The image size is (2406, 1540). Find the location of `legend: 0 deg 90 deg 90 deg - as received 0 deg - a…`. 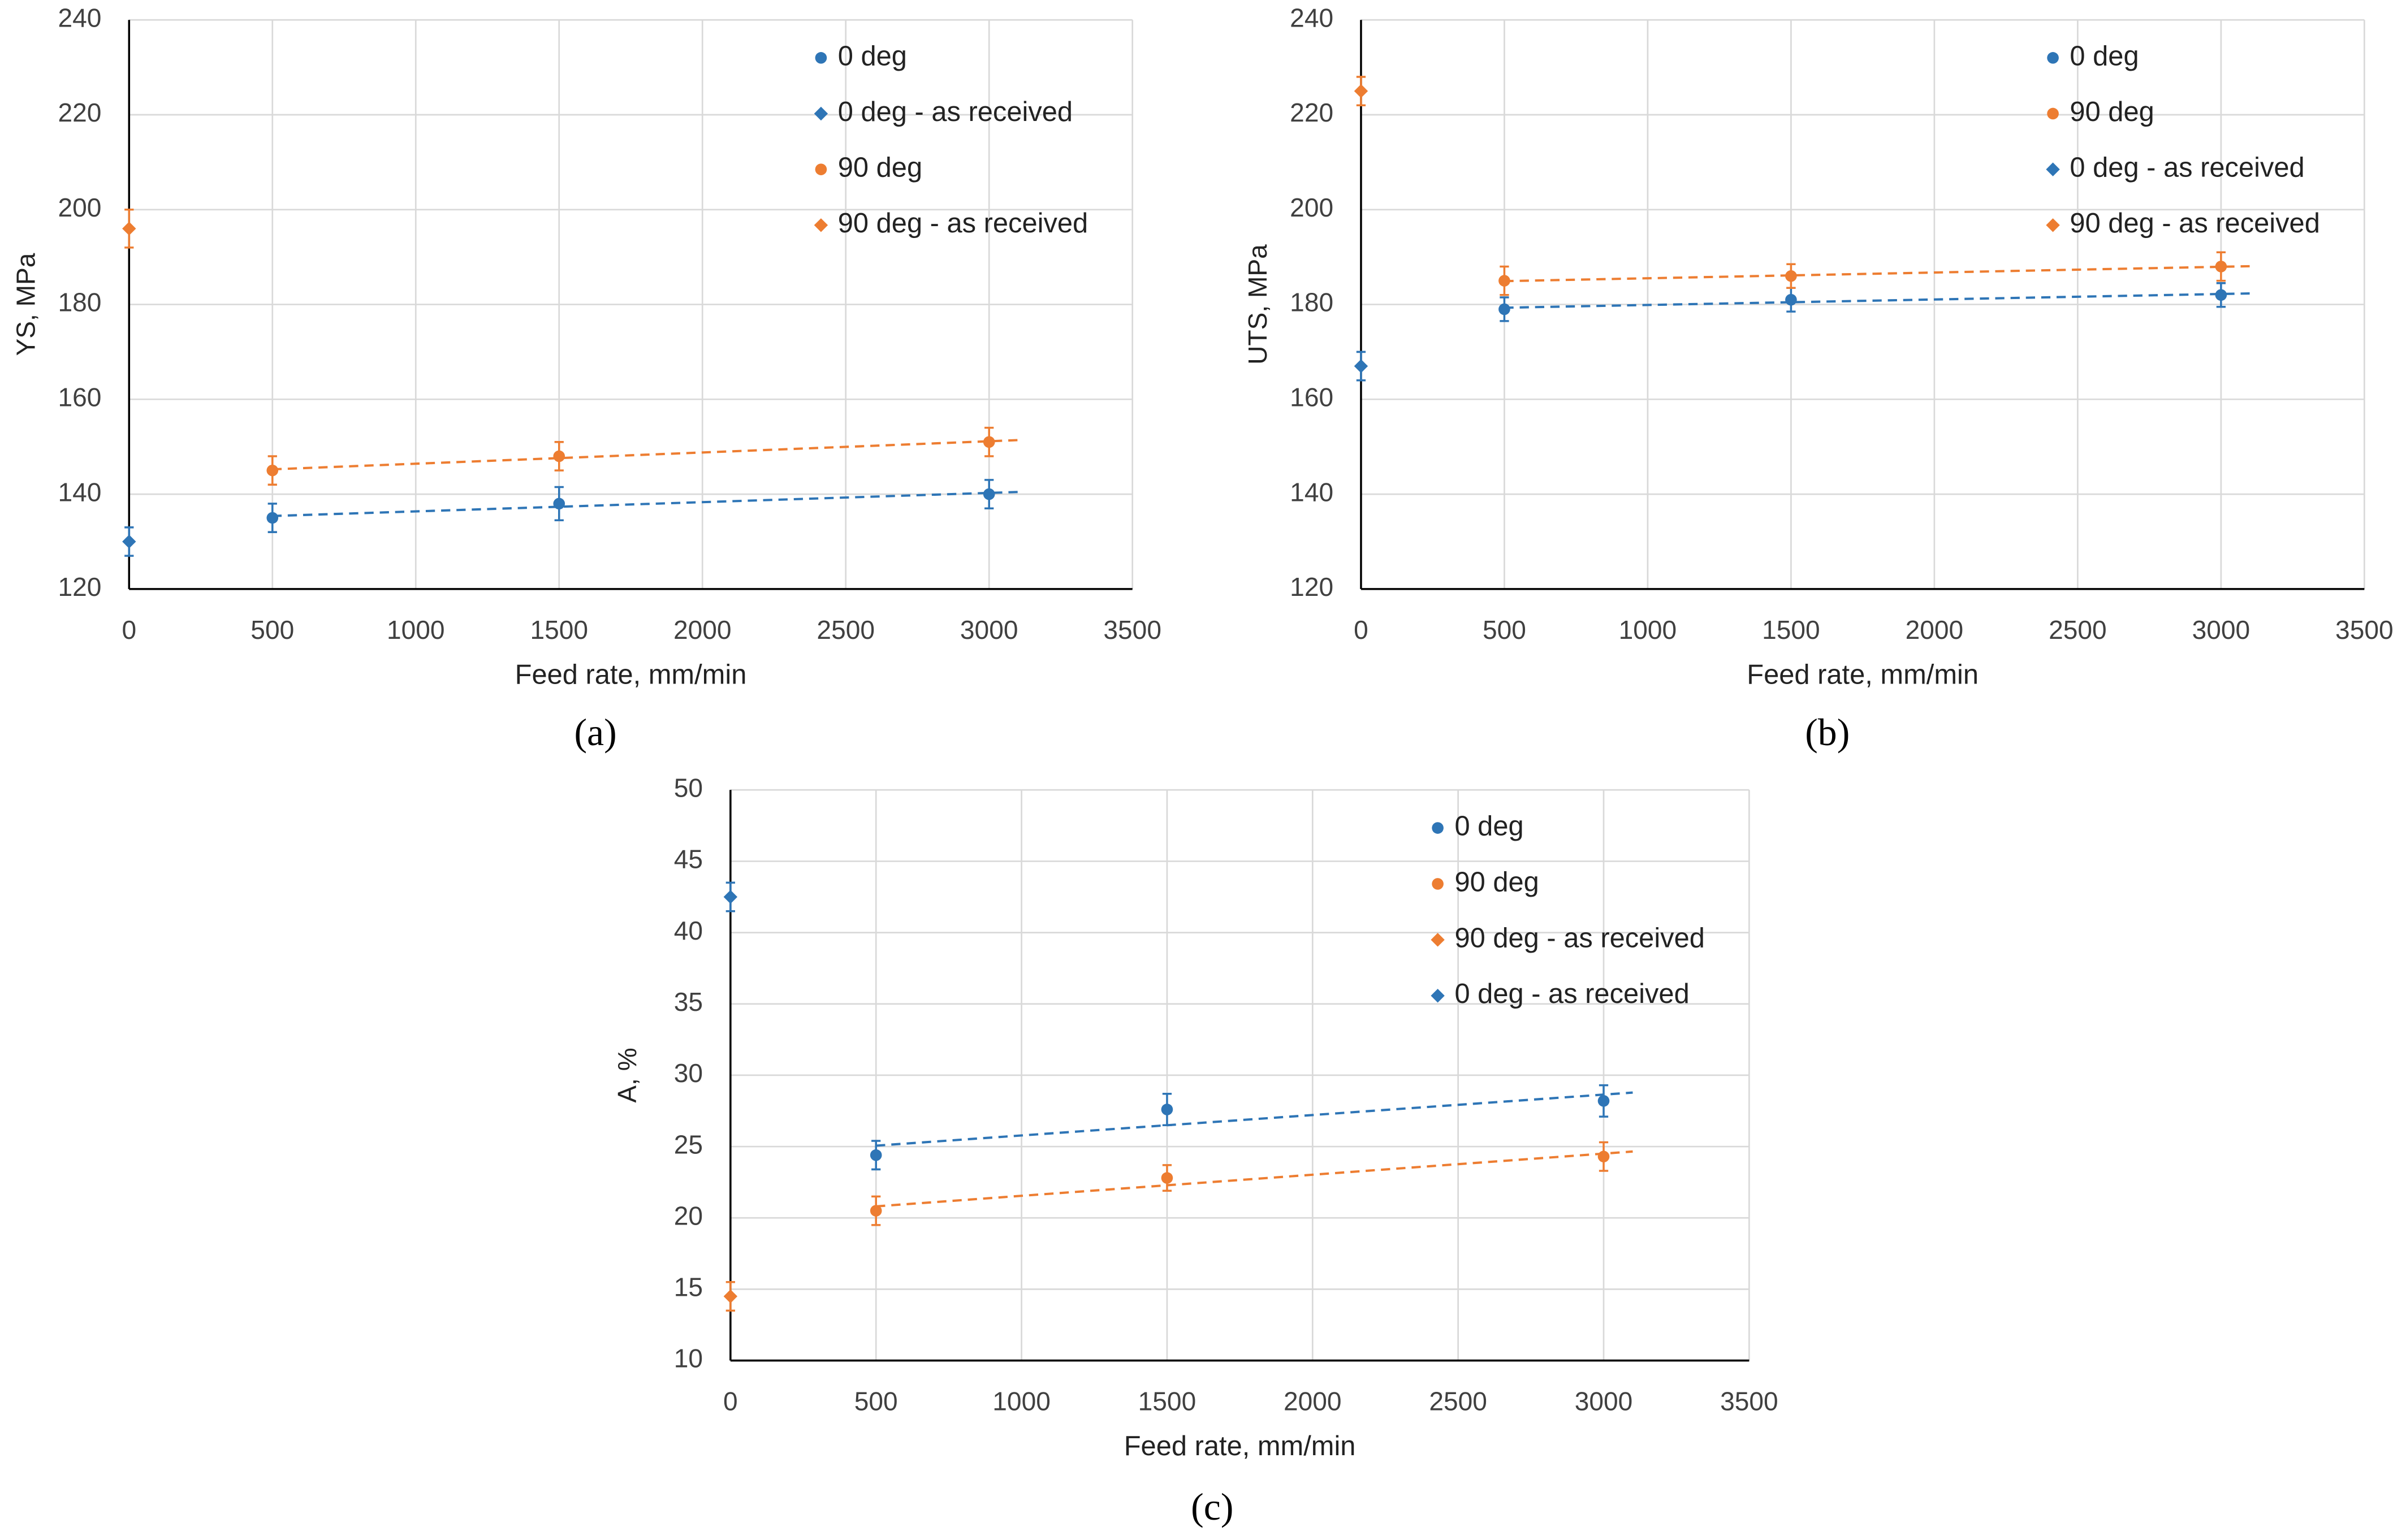

legend: 0 deg 90 deg 90 deg - as received 0 deg - a… is located at coordinates (1568, 910).